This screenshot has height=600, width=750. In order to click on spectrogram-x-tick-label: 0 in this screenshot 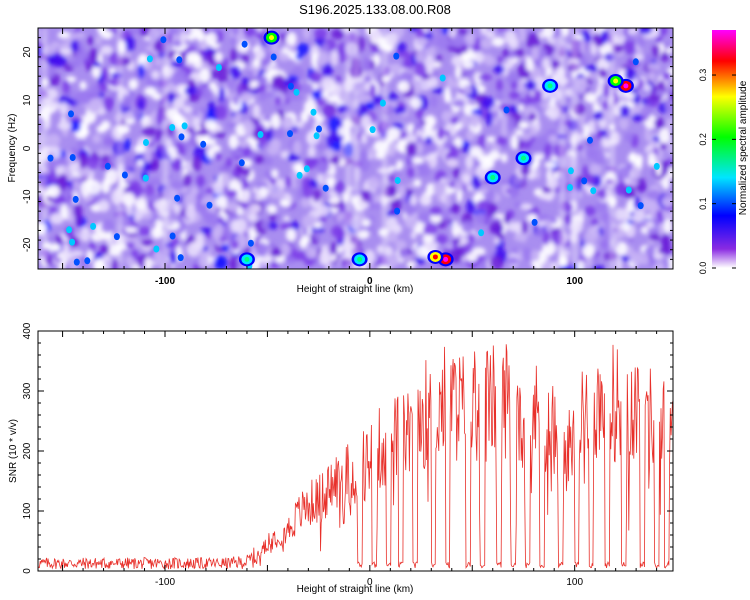, I will do `click(370, 281)`.